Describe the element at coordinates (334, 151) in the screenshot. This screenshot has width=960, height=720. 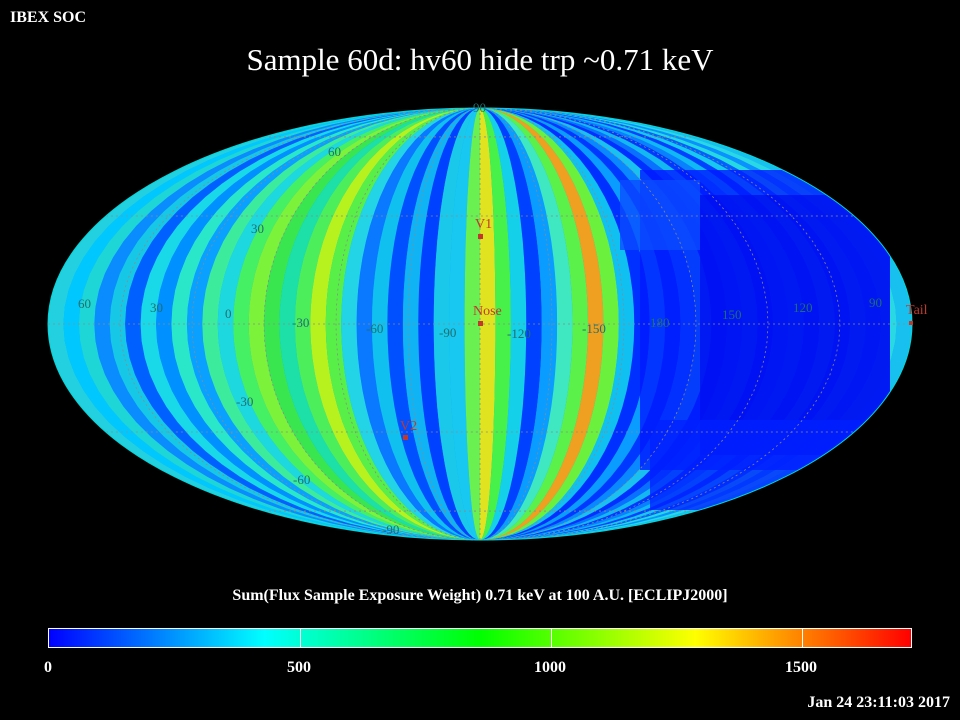
I see `lat-label-60: 60` at that location.